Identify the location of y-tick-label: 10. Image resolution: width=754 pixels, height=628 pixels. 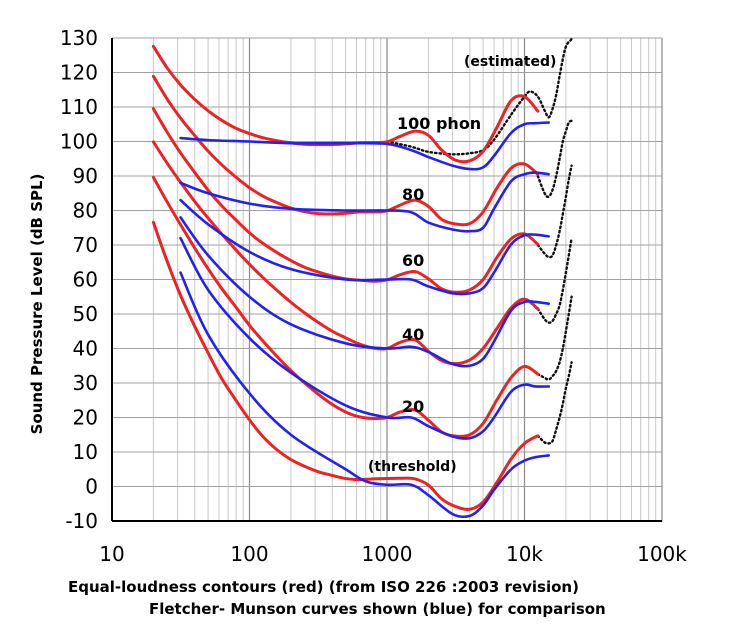
(85, 452).